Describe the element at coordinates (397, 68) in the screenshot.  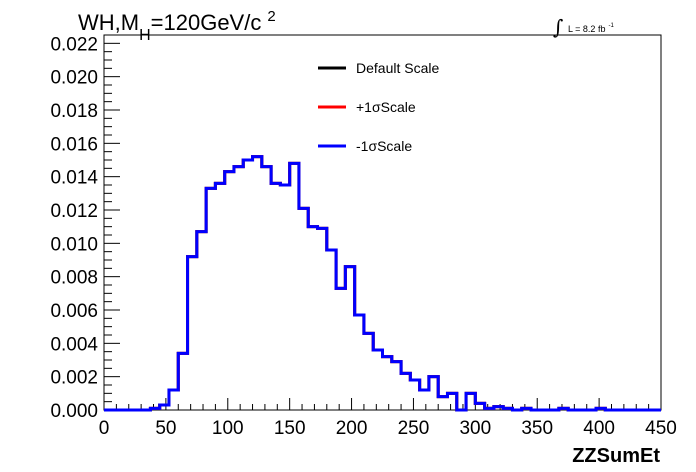
I see `legend-label-0: Default Scale` at that location.